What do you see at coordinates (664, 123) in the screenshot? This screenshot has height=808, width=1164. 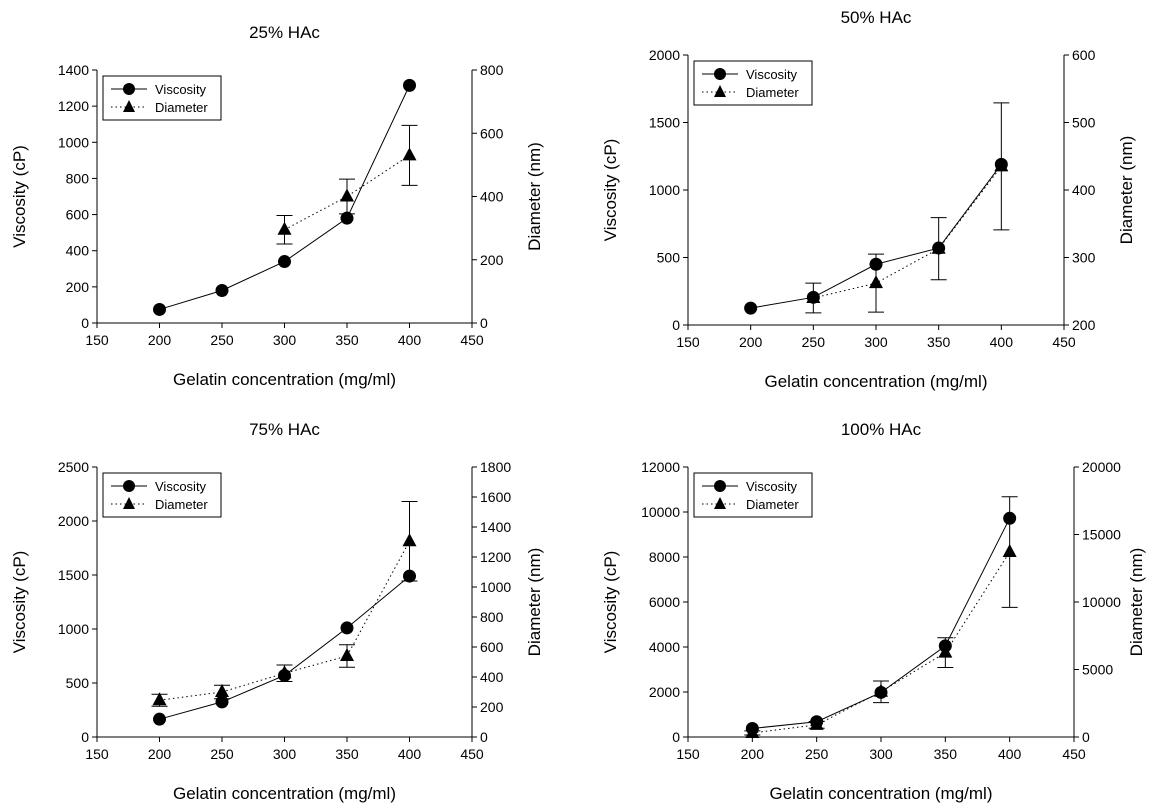 I see `y-tick-label: 1500` at bounding box center [664, 123].